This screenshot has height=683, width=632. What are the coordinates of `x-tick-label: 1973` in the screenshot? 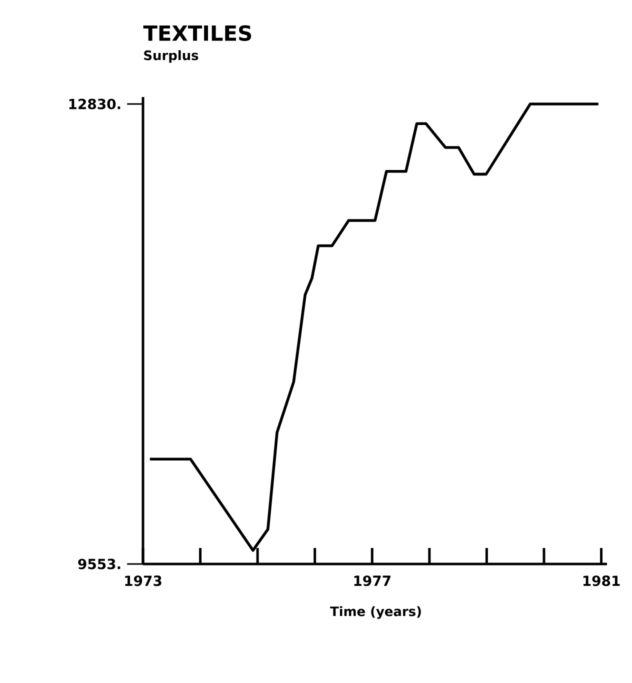 It's located at (143, 581).